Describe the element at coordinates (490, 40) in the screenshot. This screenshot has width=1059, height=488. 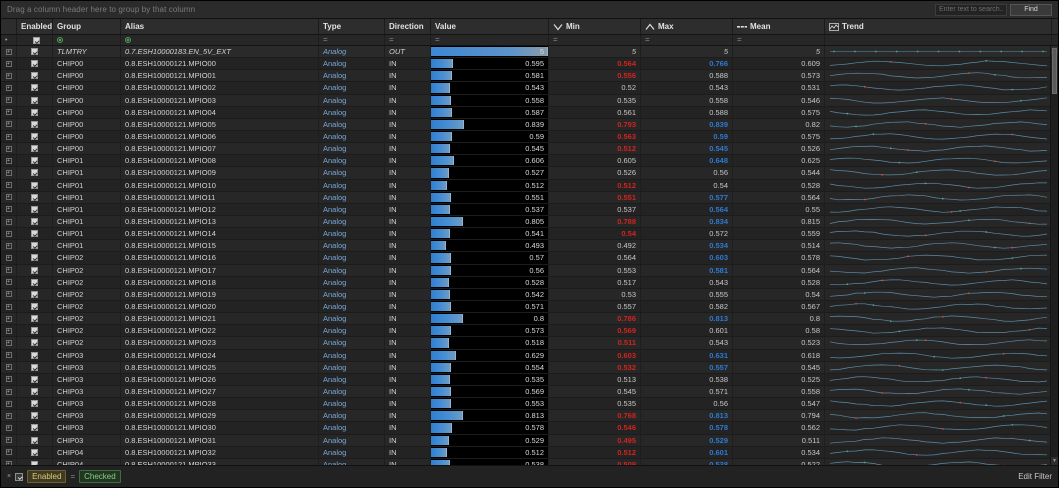
I see `filter-cell-value: =` at that location.